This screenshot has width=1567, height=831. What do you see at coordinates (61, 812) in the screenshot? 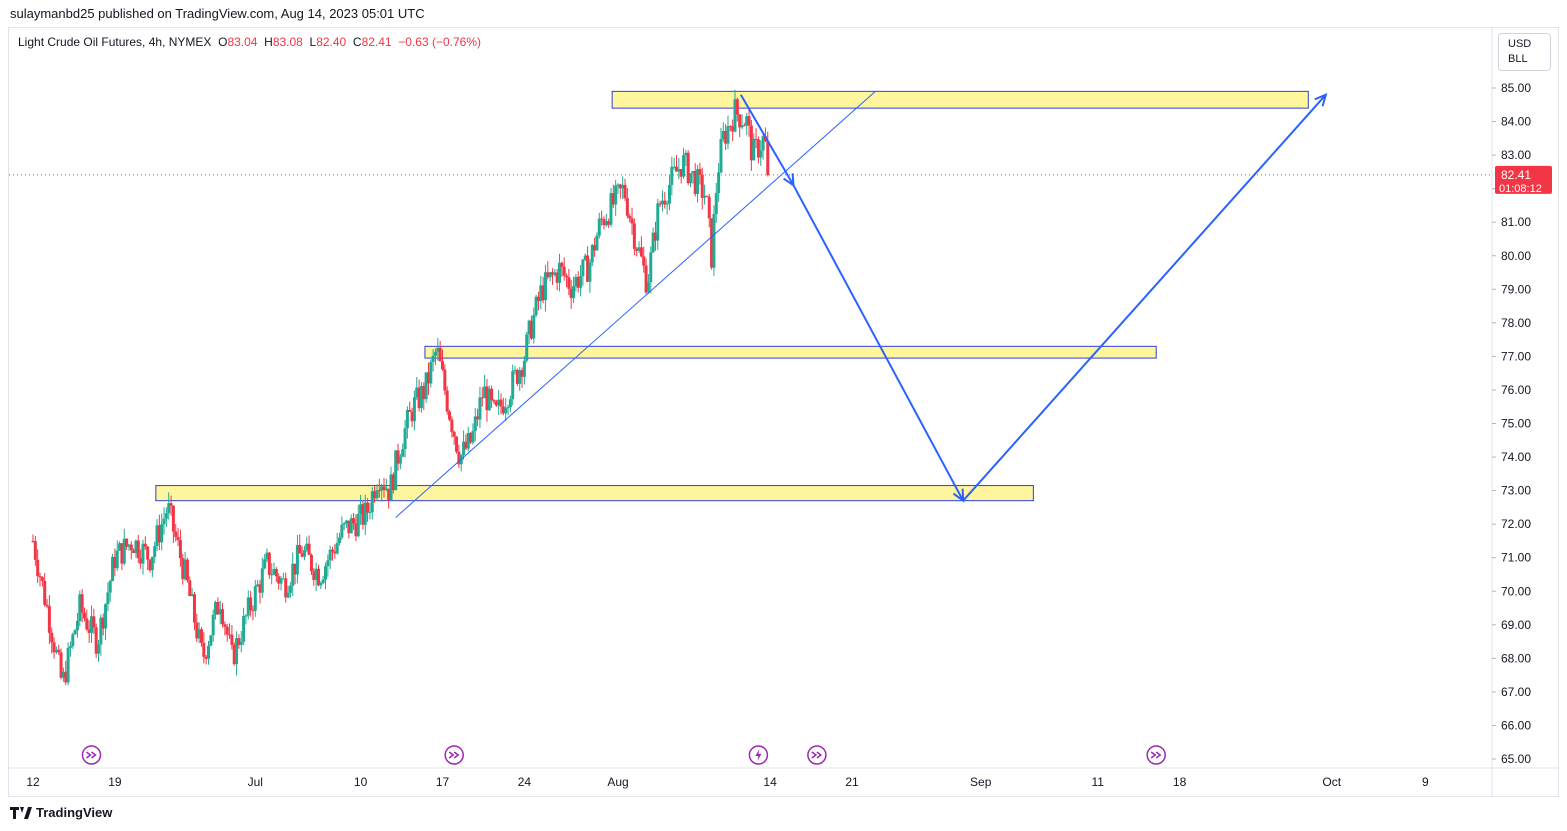
I see `tradingview-footer: TradingView` at bounding box center [61, 812].